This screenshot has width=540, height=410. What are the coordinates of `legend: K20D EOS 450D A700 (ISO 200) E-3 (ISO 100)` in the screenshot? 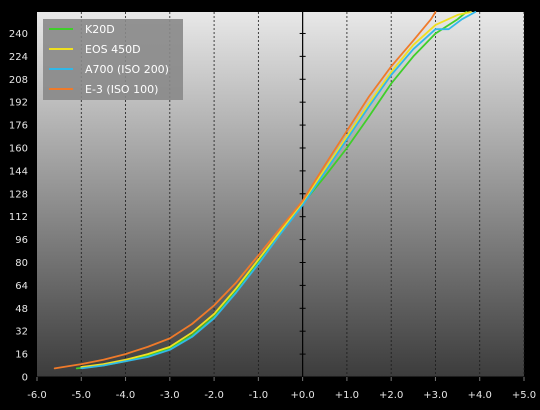 It's located at (113, 59).